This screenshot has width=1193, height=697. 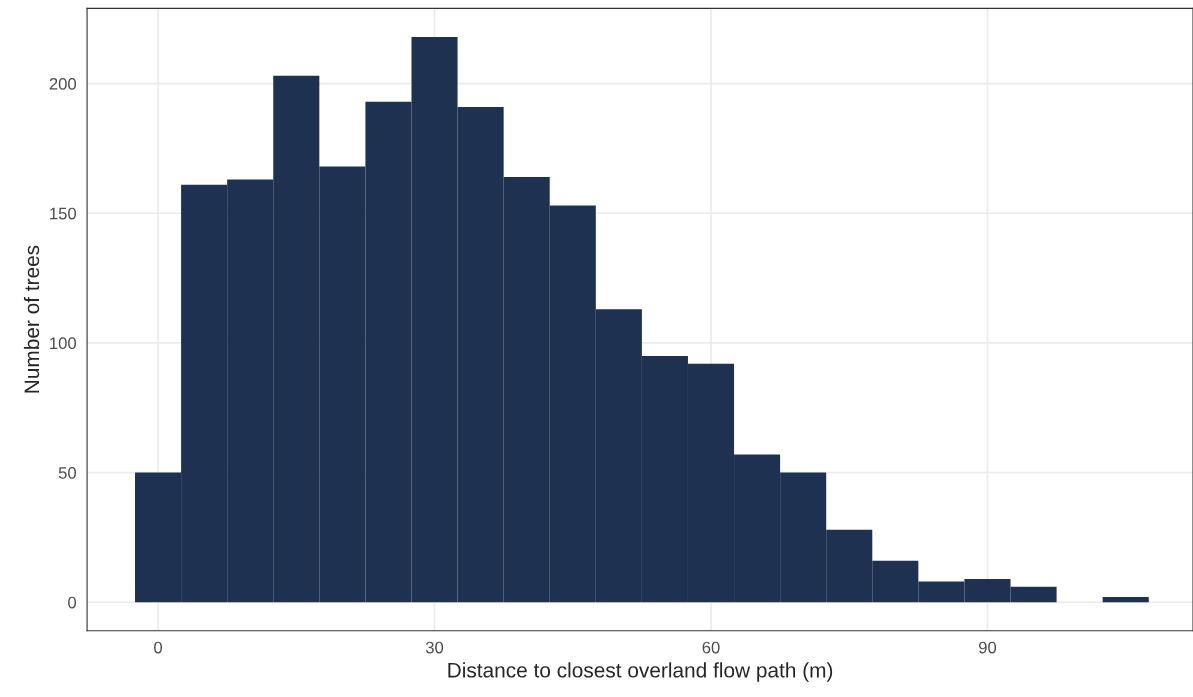 What do you see at coordinates (988, 647) in the screenshot?
I see `x-tick-label: 90` at bounding box center [988, 647].